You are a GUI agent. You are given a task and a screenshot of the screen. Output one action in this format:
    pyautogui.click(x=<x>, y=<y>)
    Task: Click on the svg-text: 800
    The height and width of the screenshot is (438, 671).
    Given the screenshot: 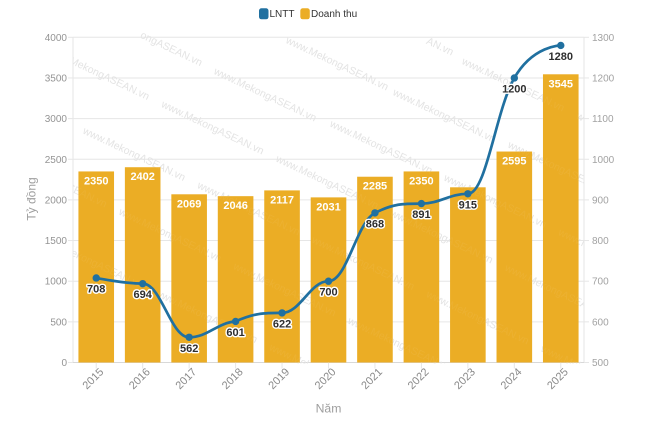 What is the action you would take?
    pyautogui.click(x=600, y=241)
    